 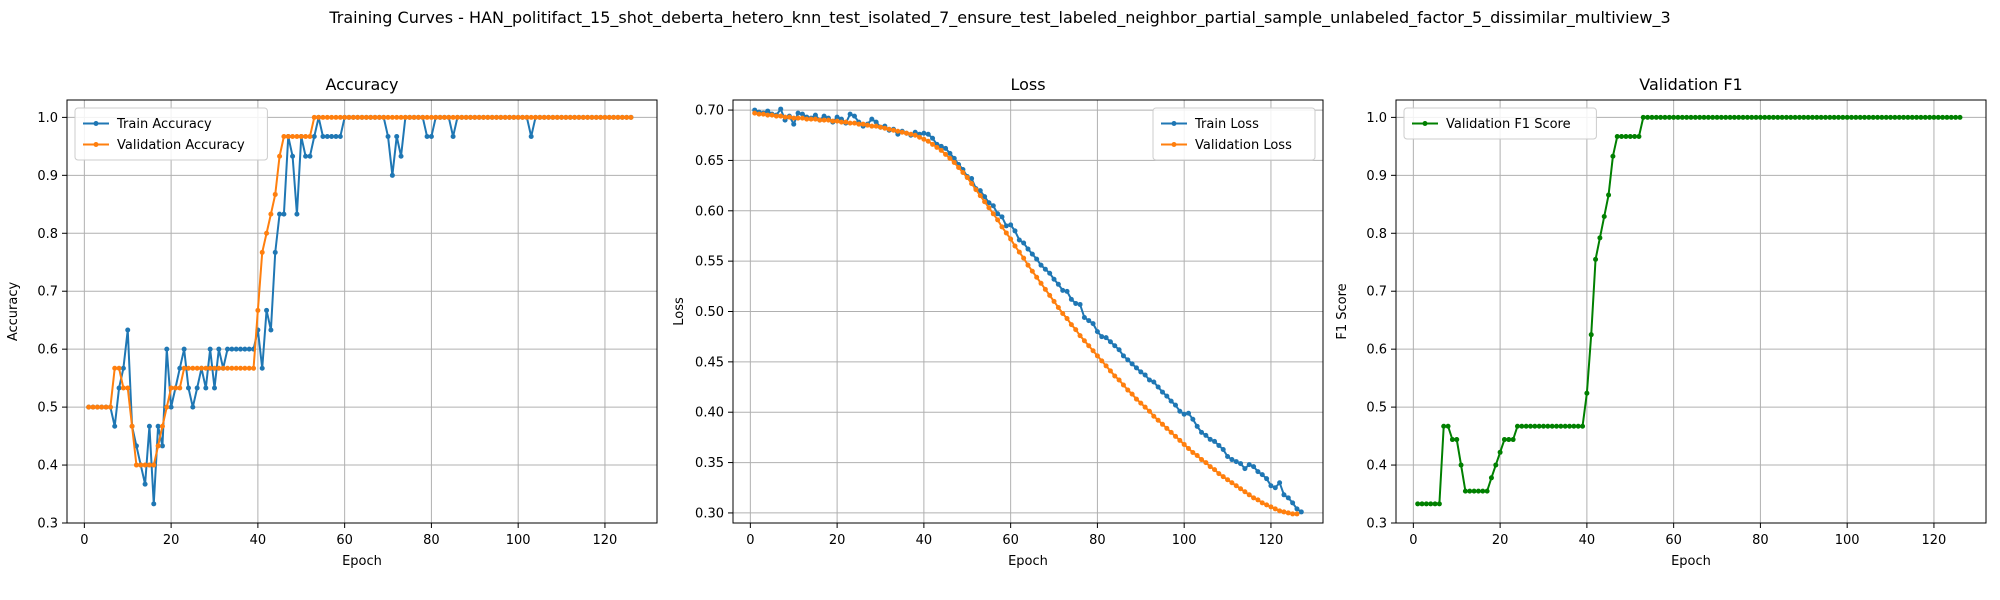 I want to click on y-tick-label: 0.7, so click(x=47, y=292).